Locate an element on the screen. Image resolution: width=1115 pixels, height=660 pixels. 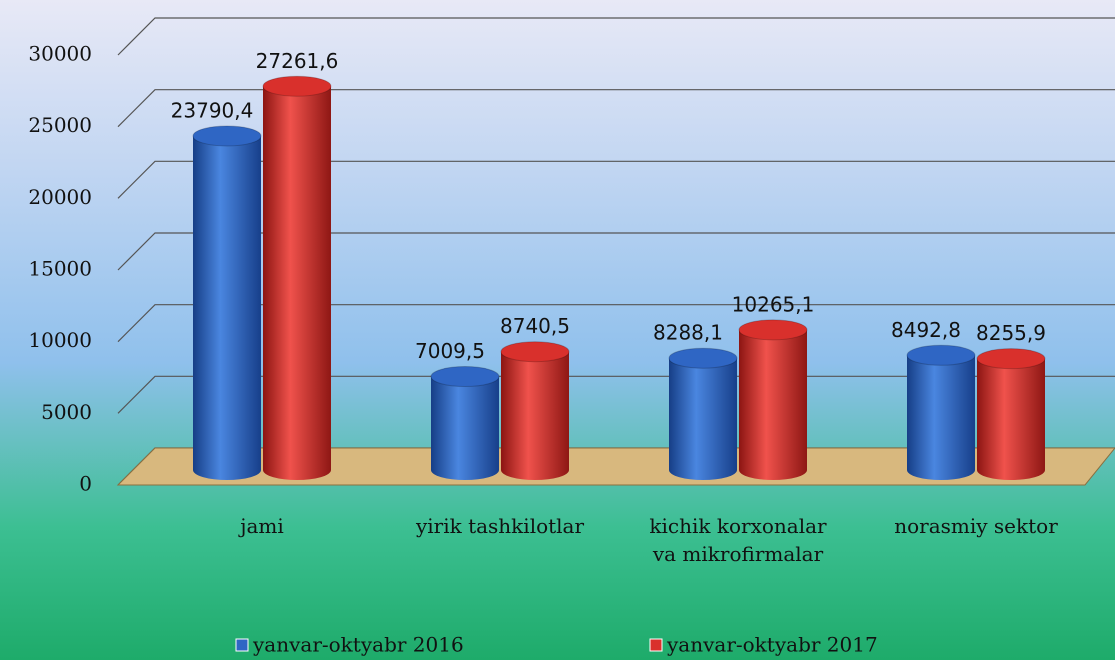
y-tick-label: 30000 is located at coordinates (60, 54).